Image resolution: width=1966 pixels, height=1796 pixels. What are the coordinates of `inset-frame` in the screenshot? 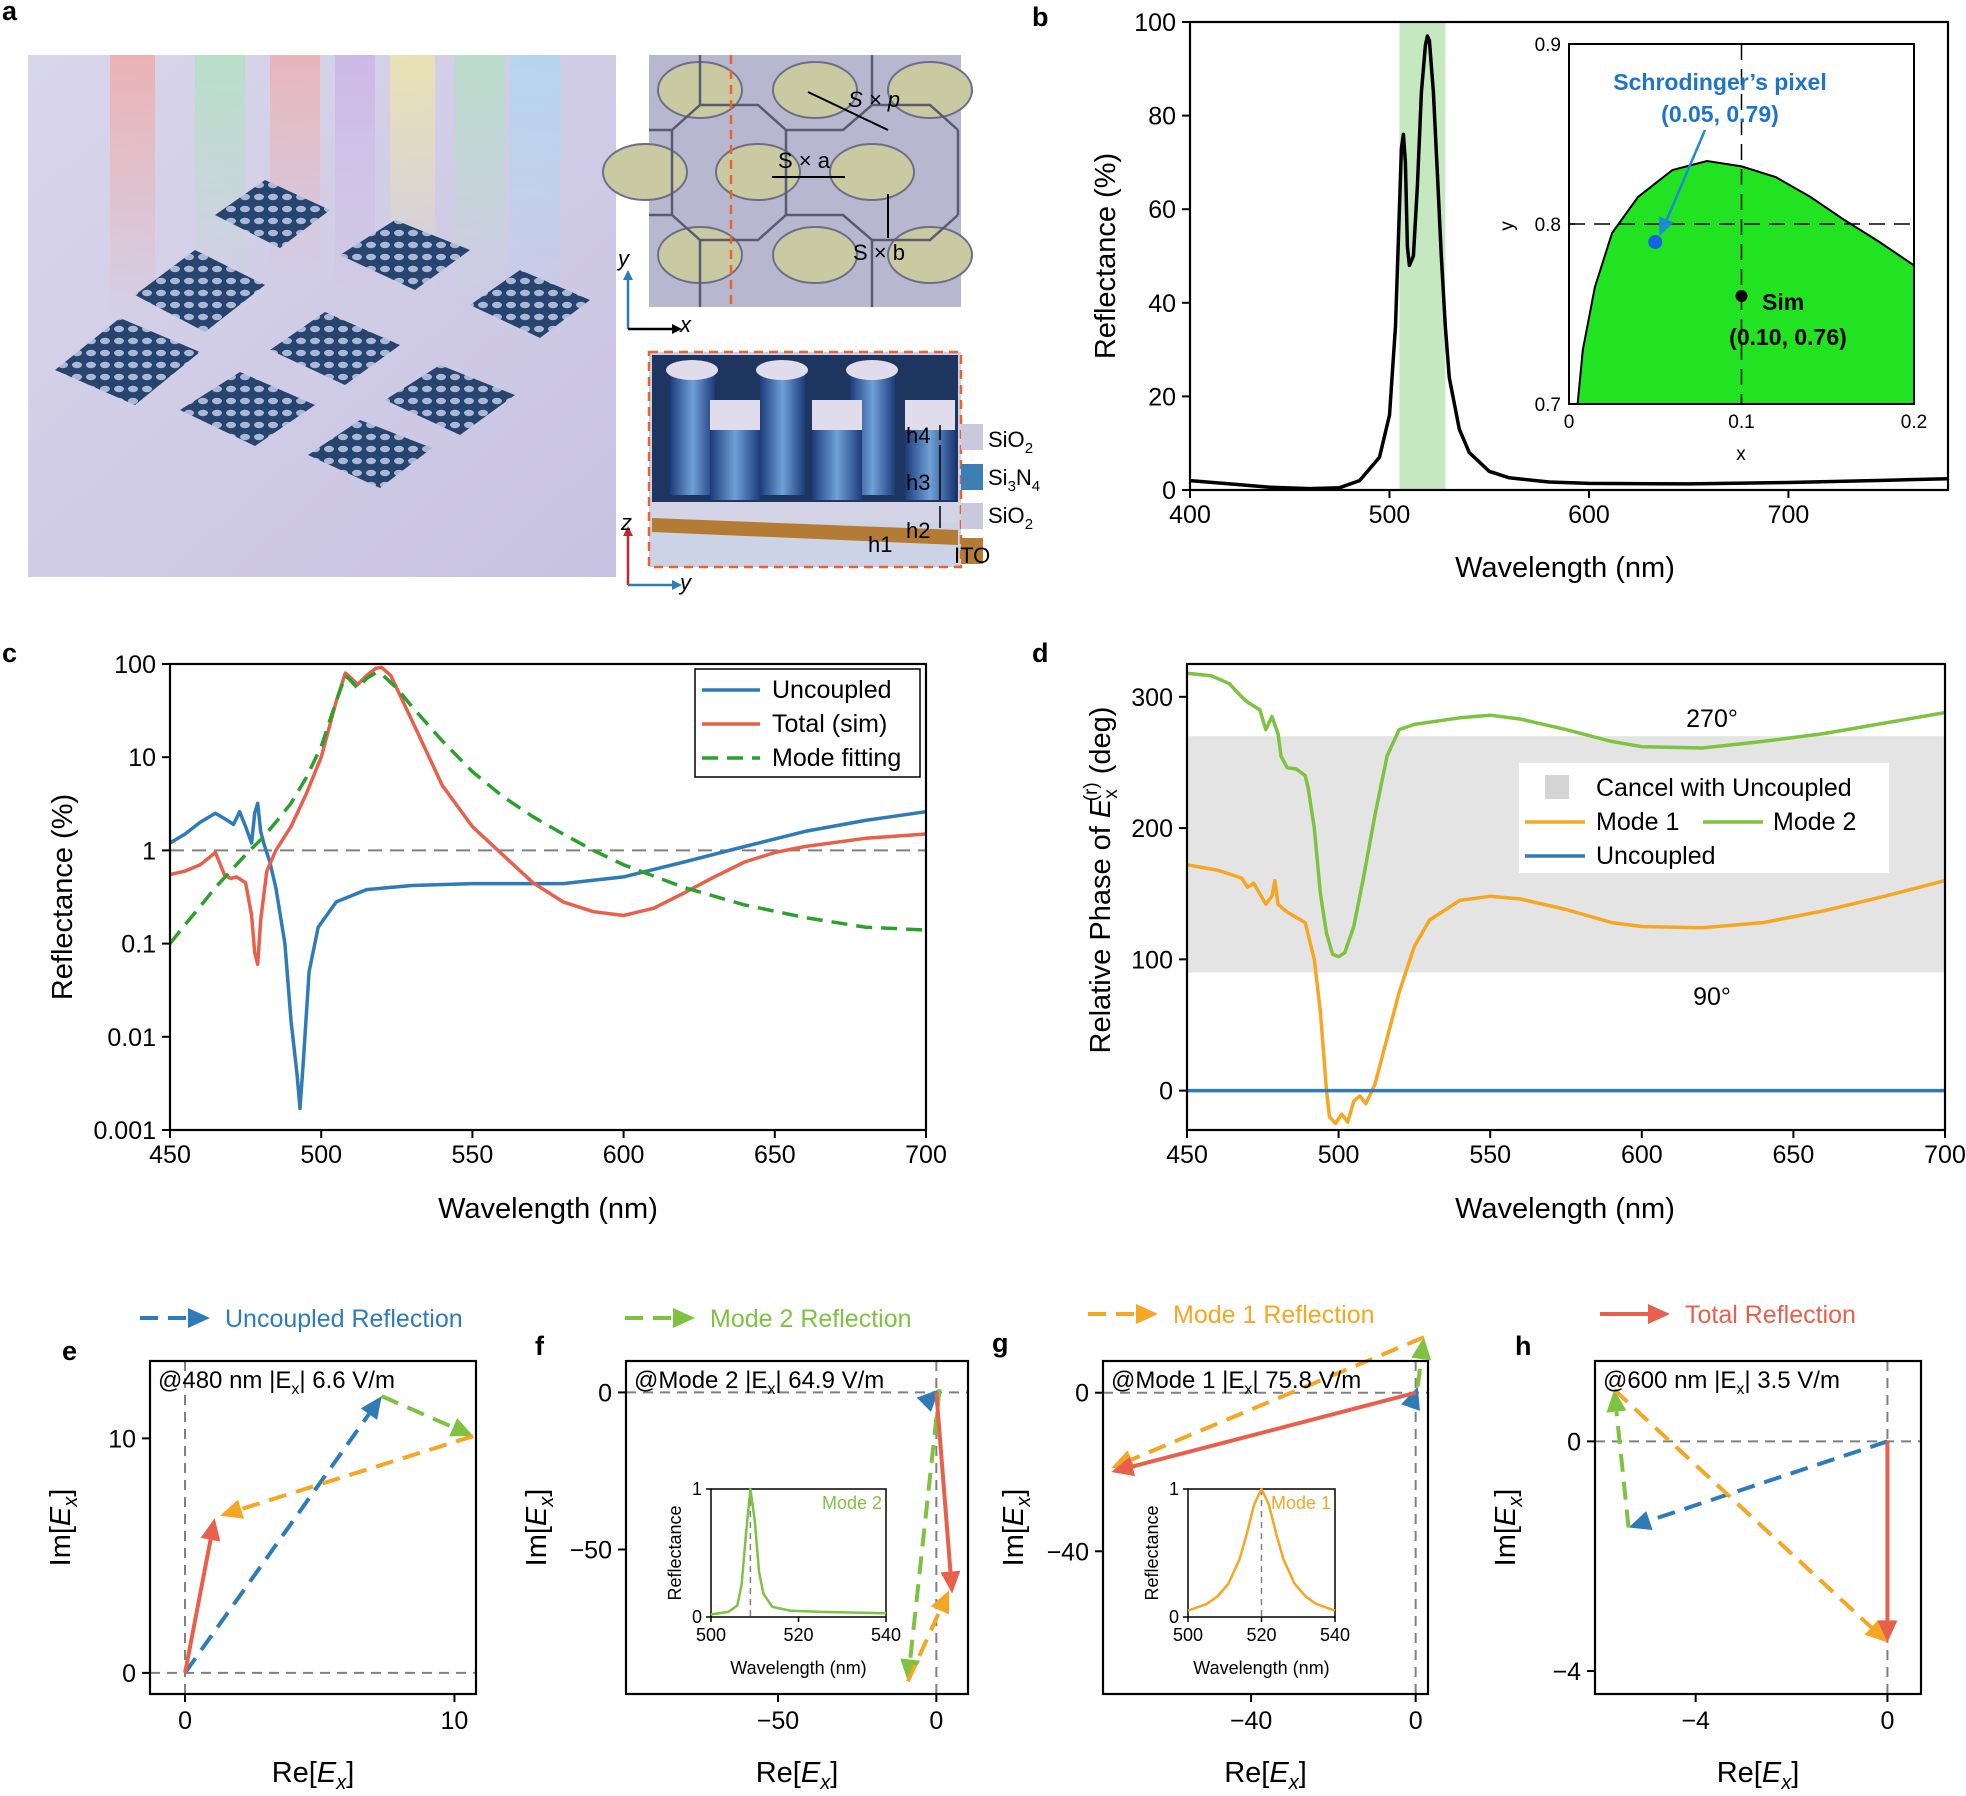 It's located at (1261, 1553).